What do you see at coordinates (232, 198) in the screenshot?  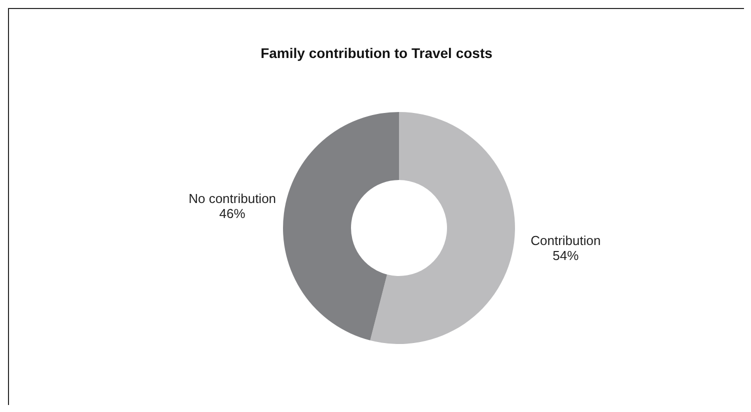 I see `slice-label: No contribution` at bounding box center [232, 198].